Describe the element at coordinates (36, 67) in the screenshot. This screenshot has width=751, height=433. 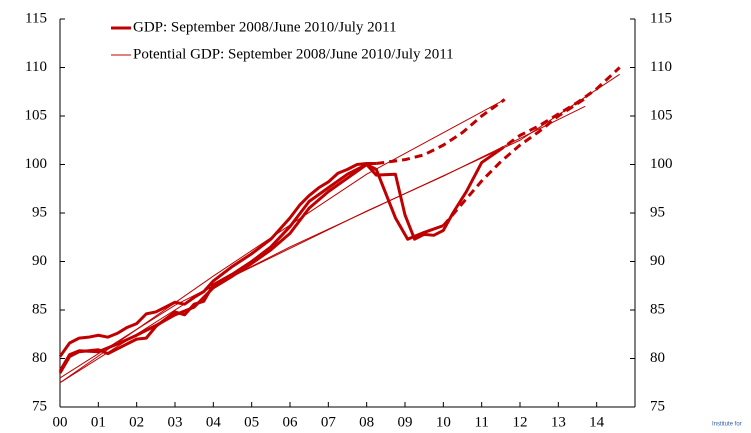
I see `y-tick-label: 110` at that location.